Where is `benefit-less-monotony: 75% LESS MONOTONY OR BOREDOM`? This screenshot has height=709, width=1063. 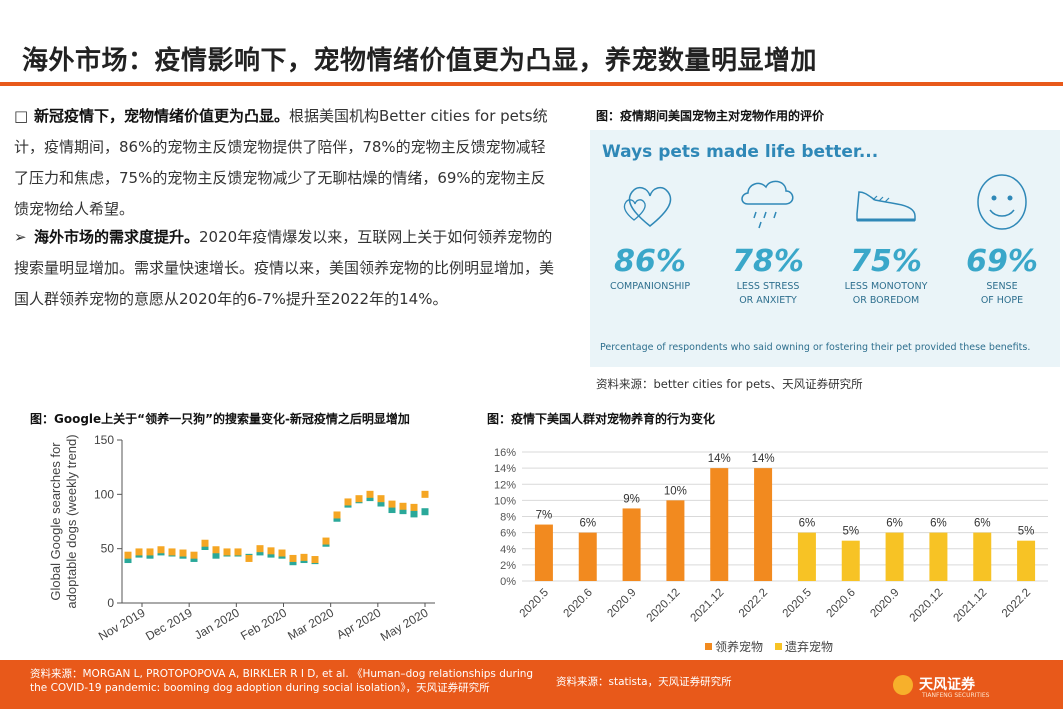 benefit-less-monotony: 75% LESS MONOTONY OR BOREDOM is located at coordinates (886, 239).